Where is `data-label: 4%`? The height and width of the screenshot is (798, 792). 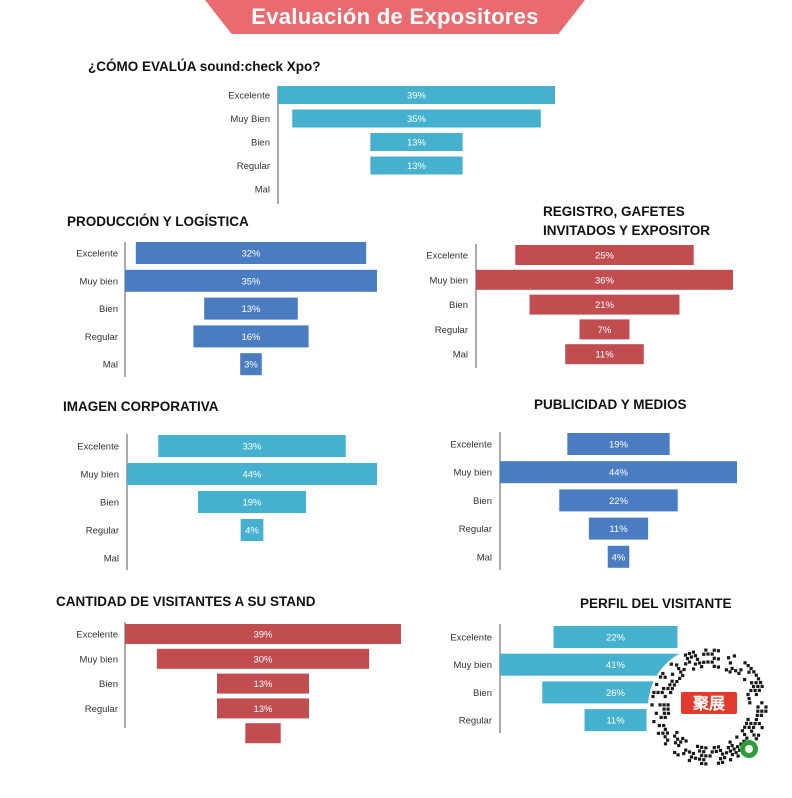 data-label: 4% is located at coordinates (252, 531).